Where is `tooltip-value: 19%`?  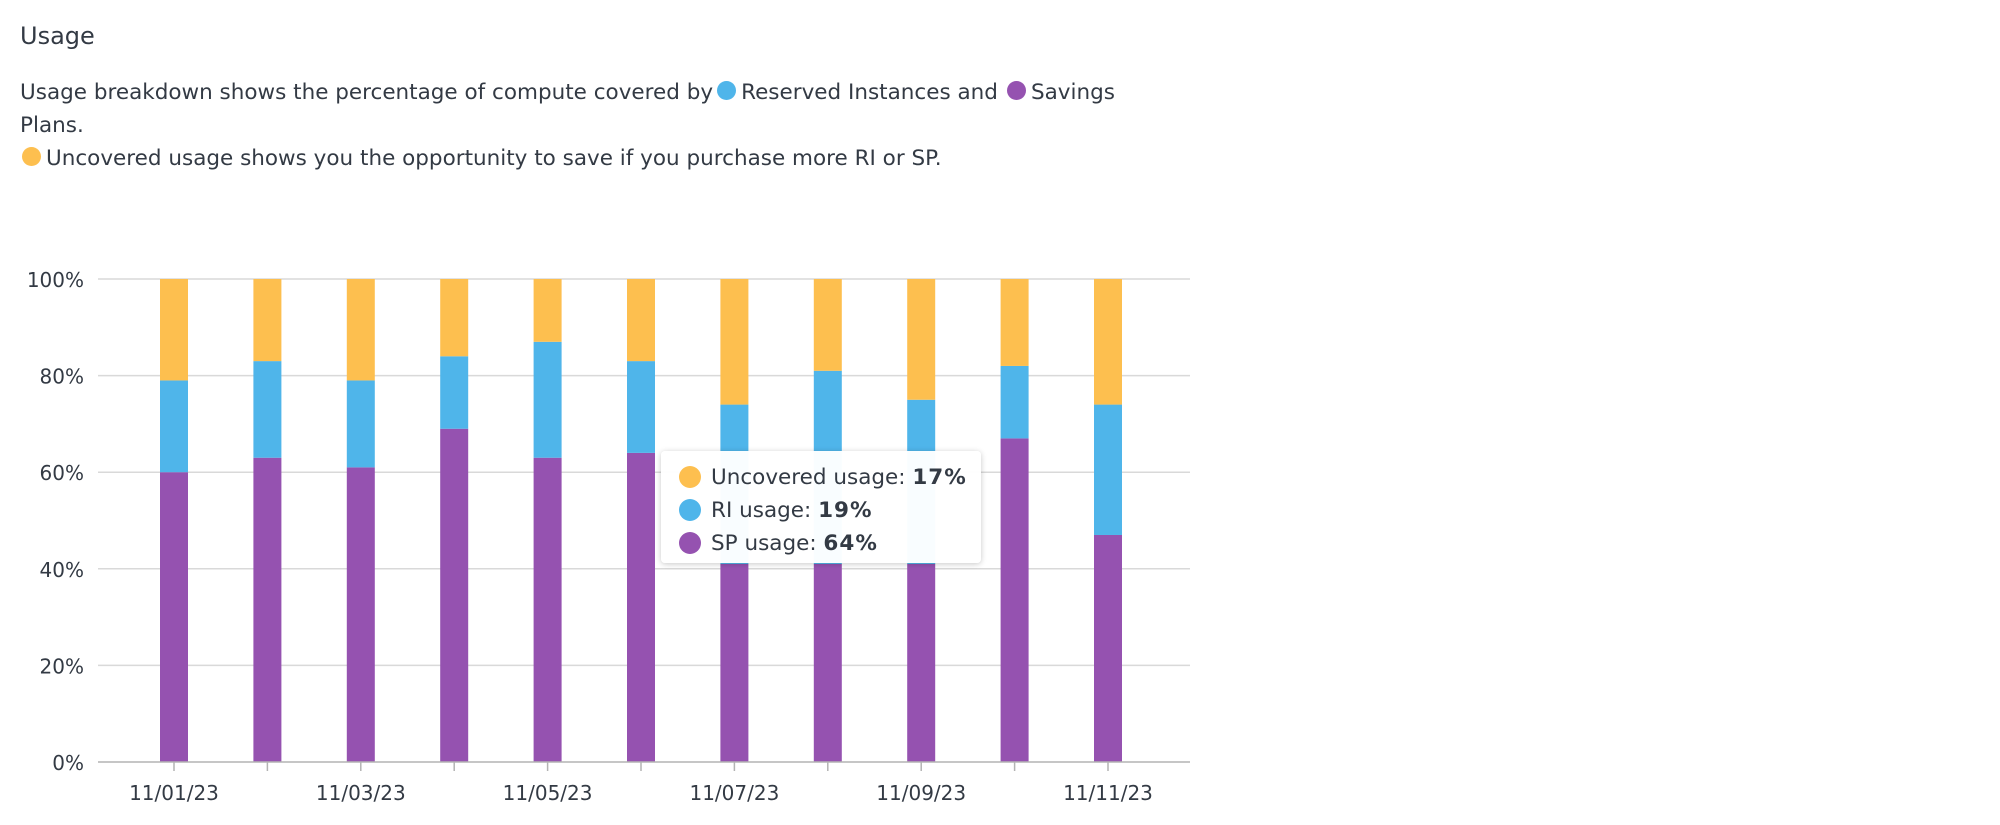 tooltip-value: 19% is located at coordinates (845, 510).